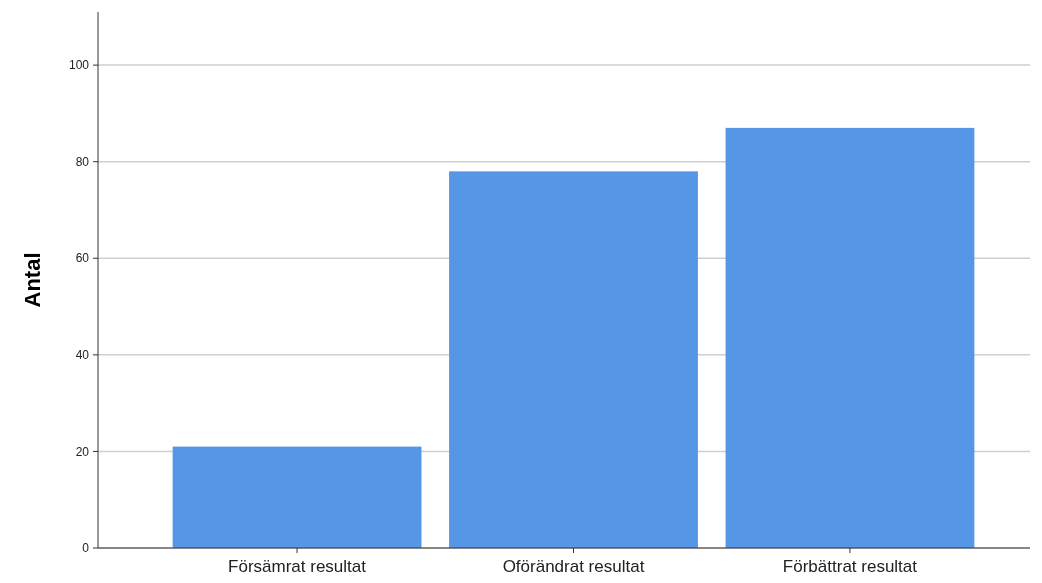 The image size is (1042, 583). I want to click on y-tick-label: 20, so click(82, 451).